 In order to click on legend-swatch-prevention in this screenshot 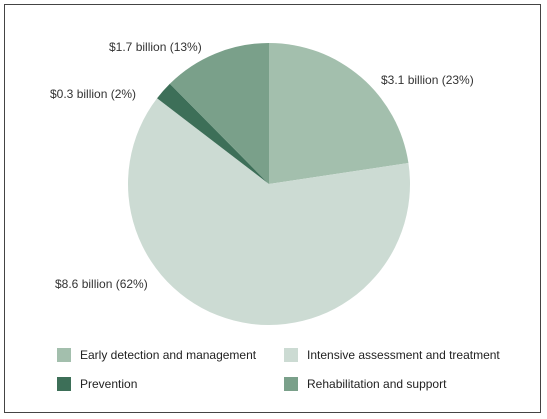, I will do `click(64, 384)`.